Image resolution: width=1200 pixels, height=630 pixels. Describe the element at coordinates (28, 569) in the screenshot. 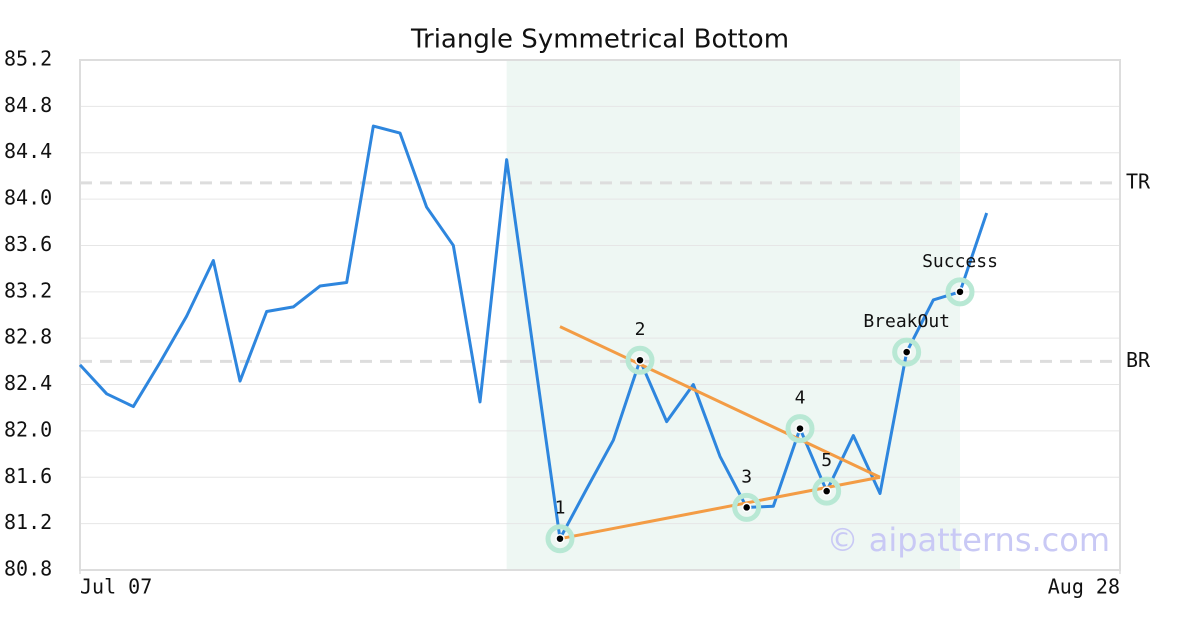

I see `y-tick-label: 80.8` at that location.